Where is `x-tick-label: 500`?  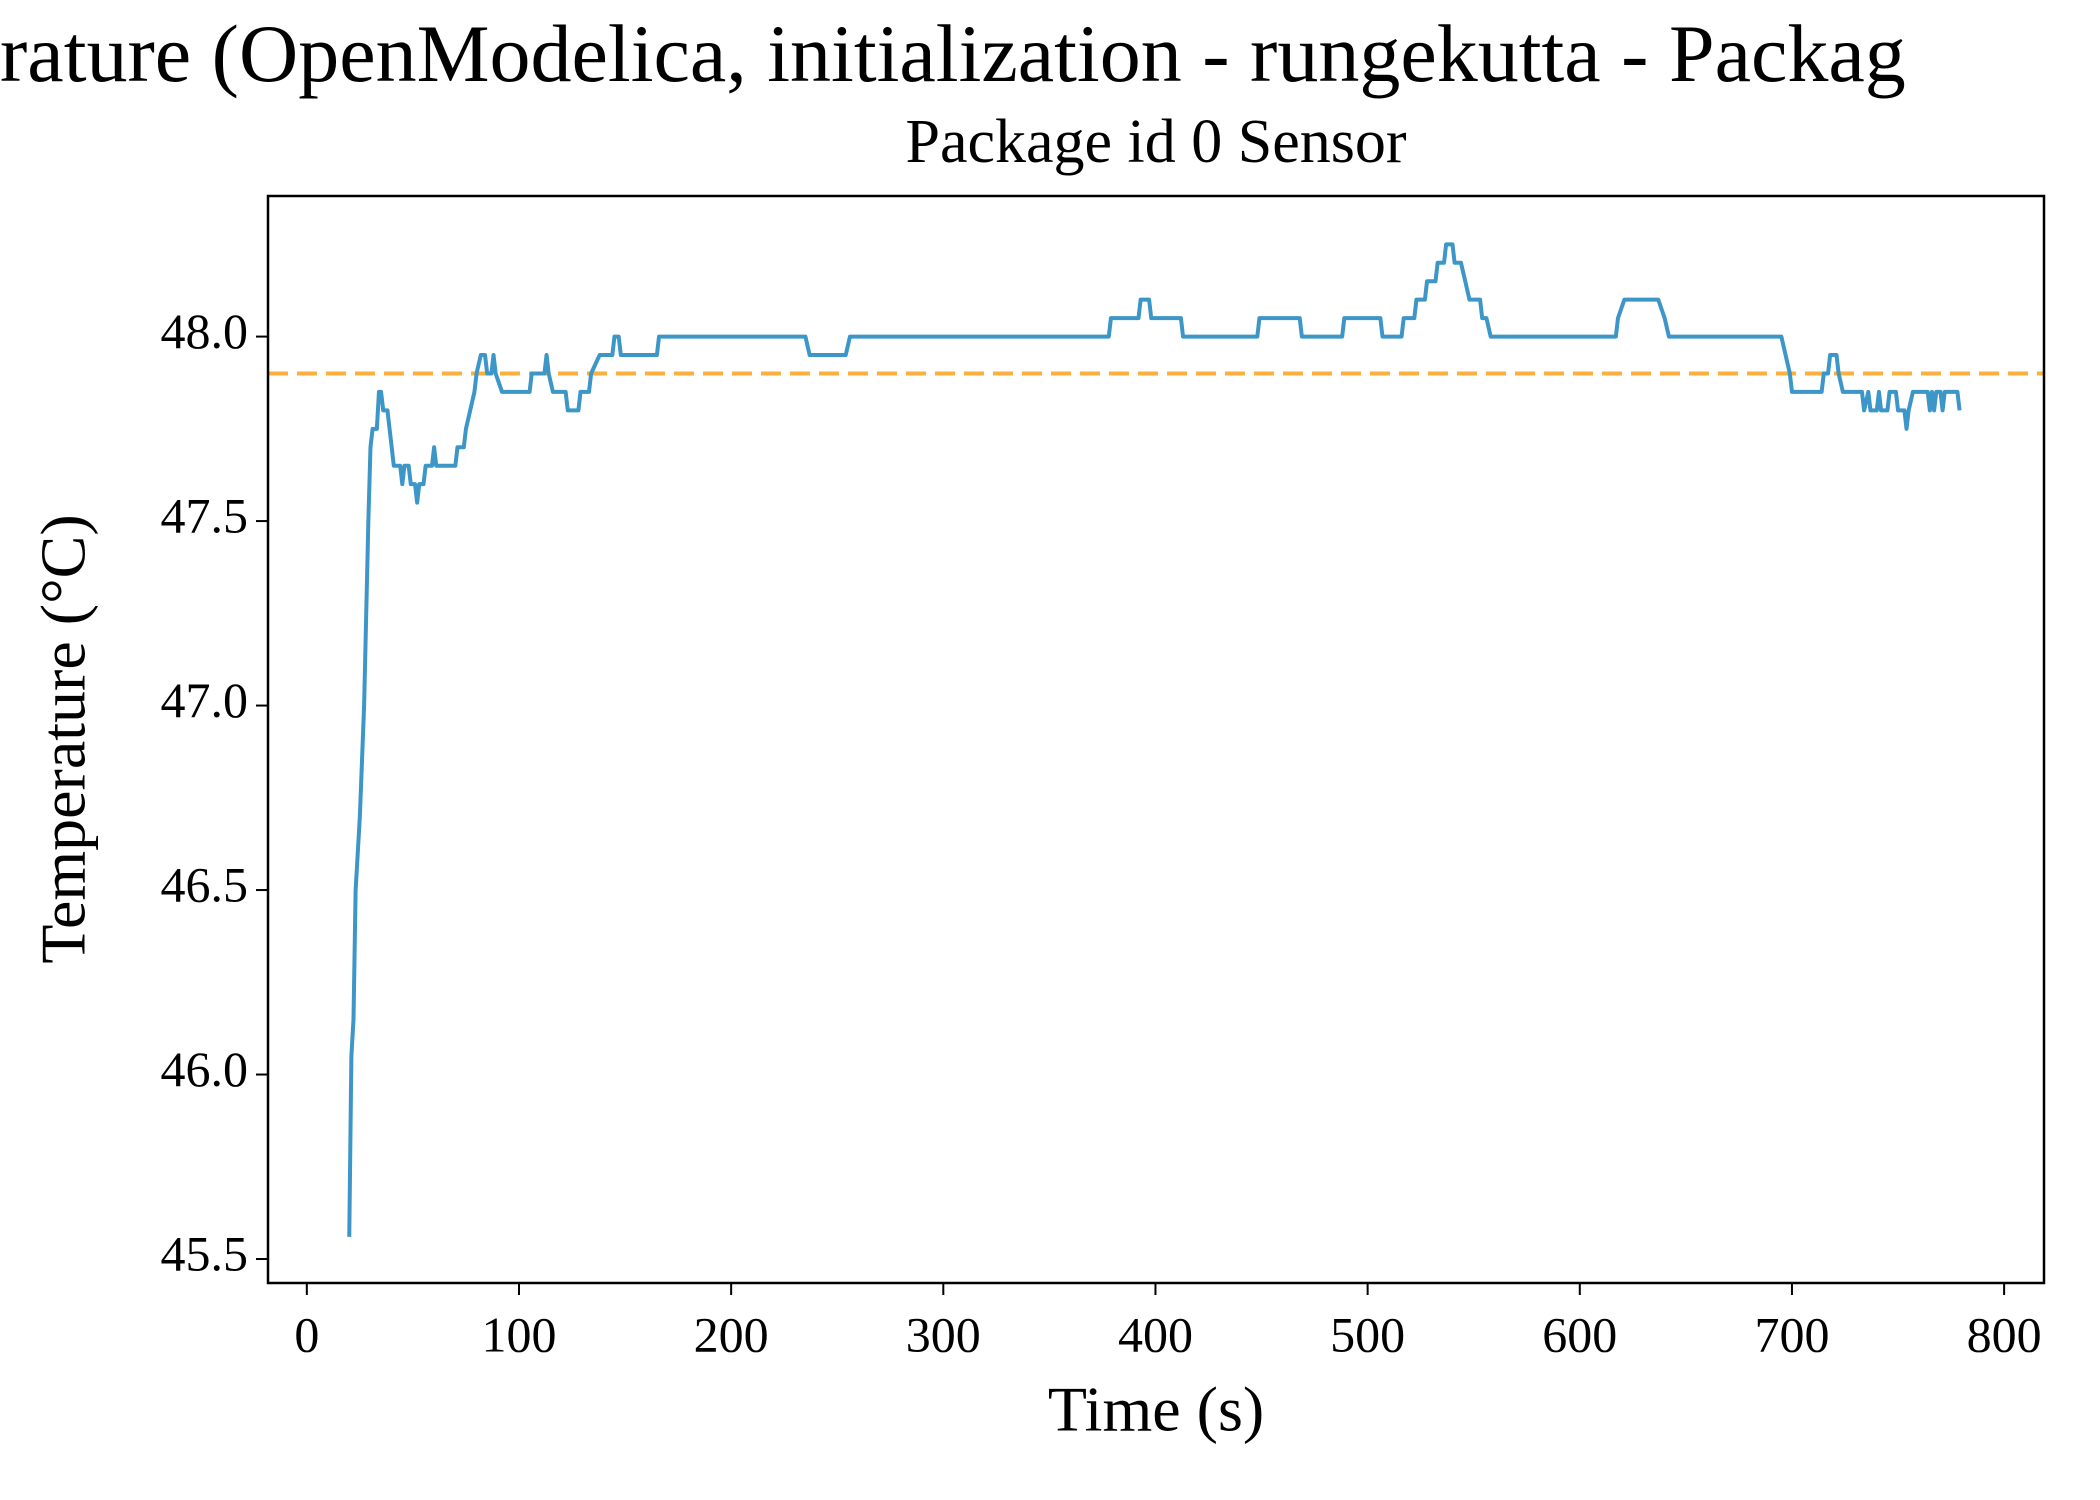
x-tick-label: 500 is located at coordinates (1367, 1334).